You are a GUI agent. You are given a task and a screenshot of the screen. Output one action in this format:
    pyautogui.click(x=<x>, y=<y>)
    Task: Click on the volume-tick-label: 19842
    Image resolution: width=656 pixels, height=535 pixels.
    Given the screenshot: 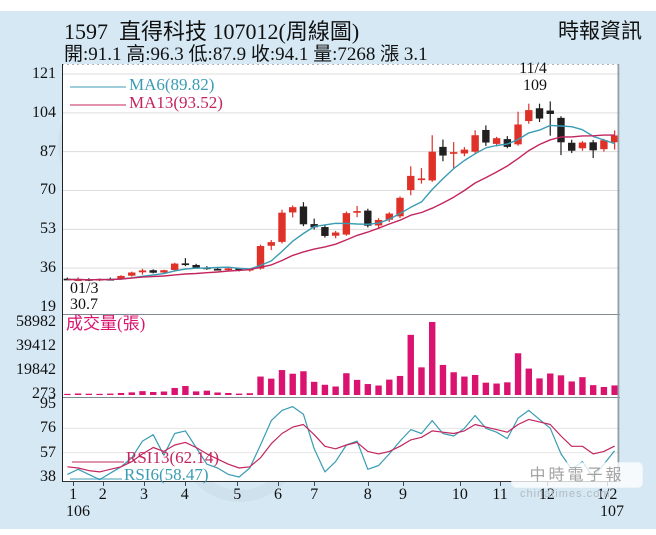 What is the action you would take?
    pyautogui.click(x=36, y=369)
    